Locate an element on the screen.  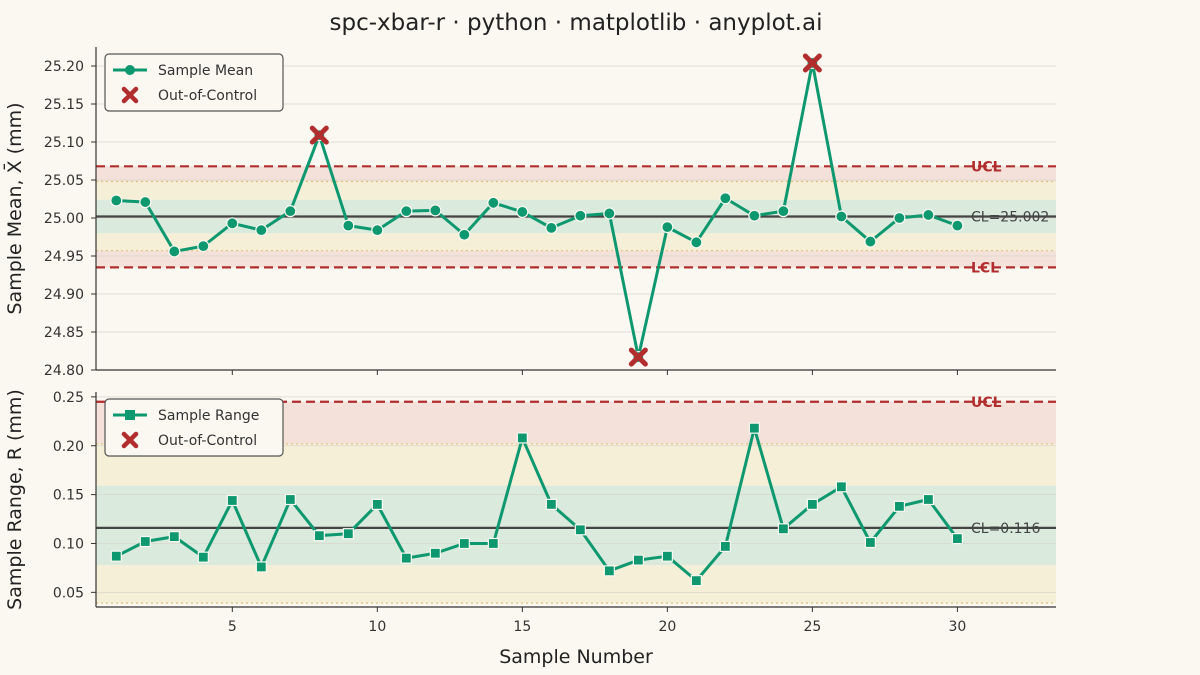
x-tick-label: 10 is located at coordinates (377, 627).